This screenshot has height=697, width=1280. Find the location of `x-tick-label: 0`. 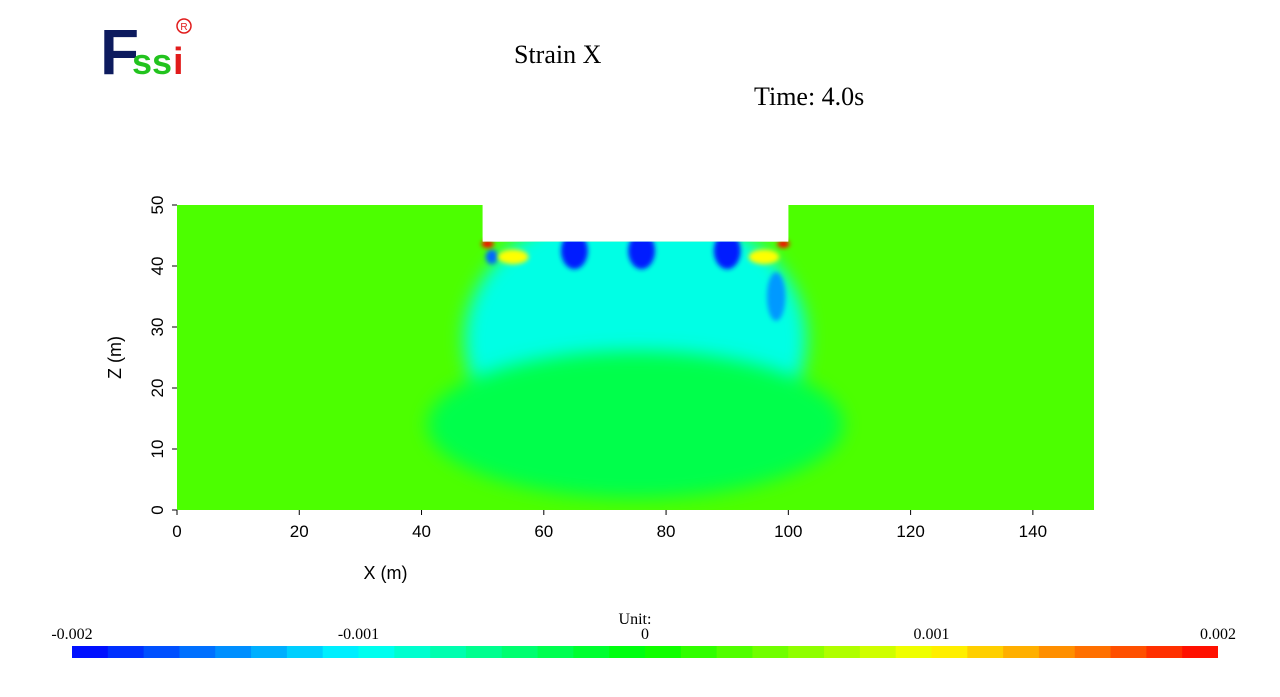

x-tick-label: 0 is located at coordinates (176, 531).